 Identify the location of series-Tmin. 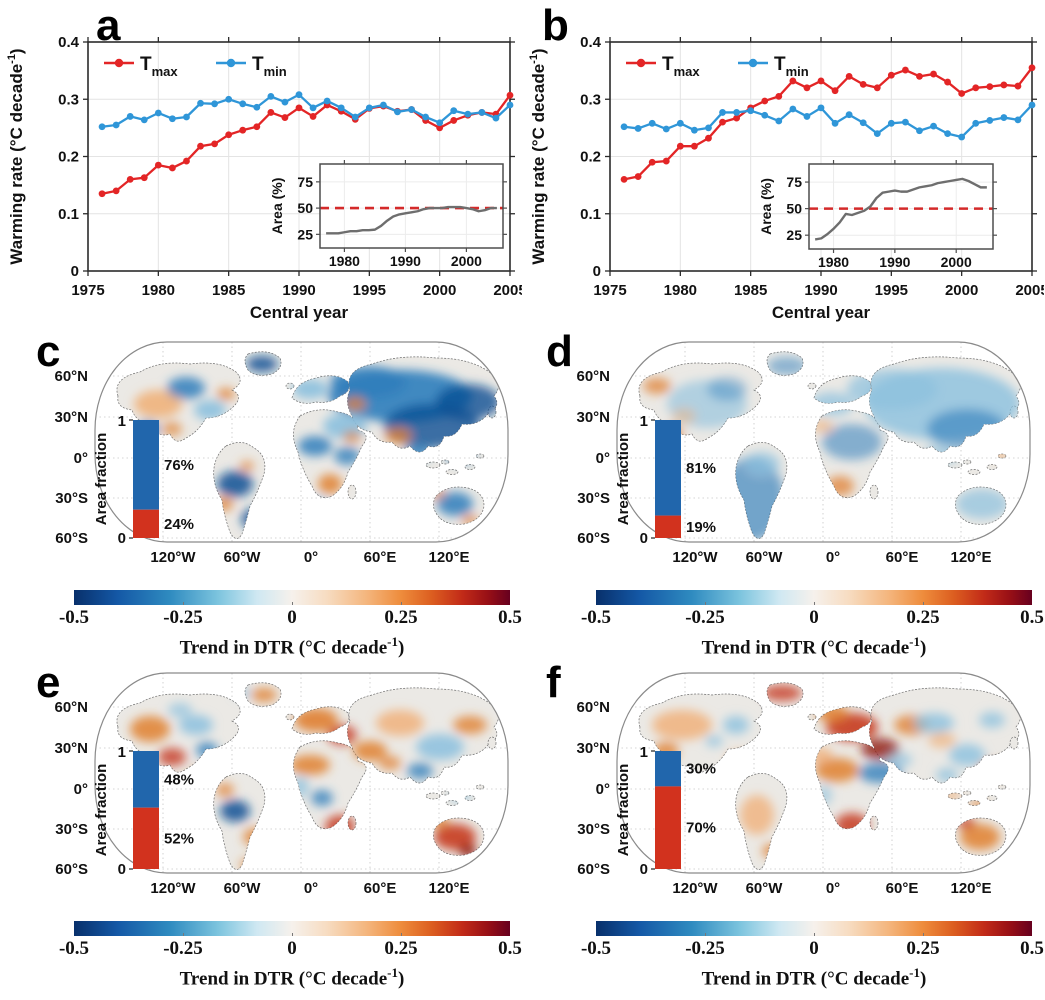
(306, 111).